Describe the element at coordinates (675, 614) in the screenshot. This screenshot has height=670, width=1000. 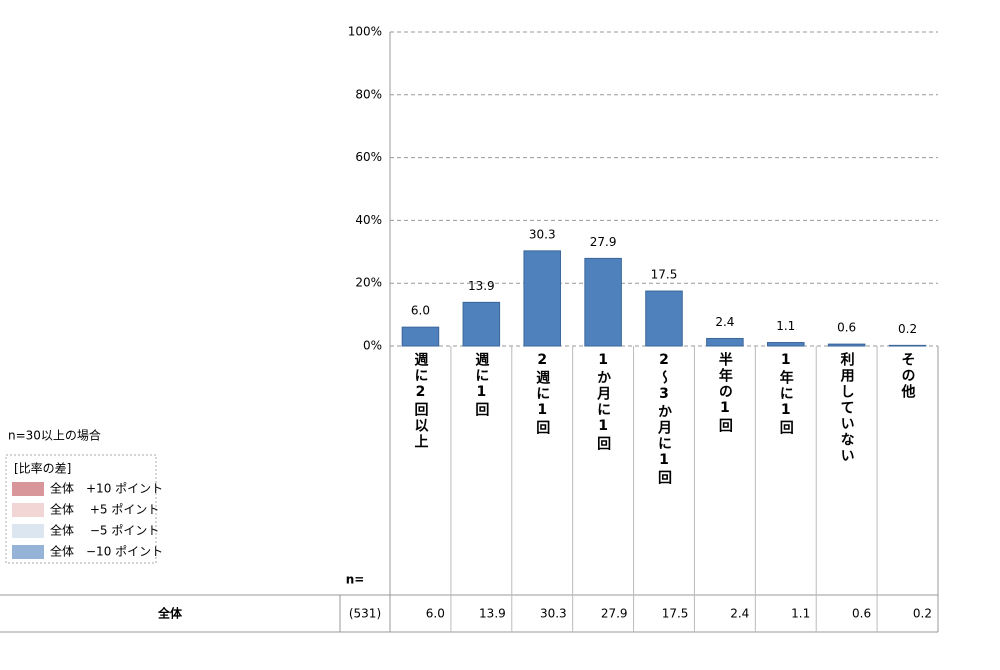
I see `table-value: 17.5` at that location.